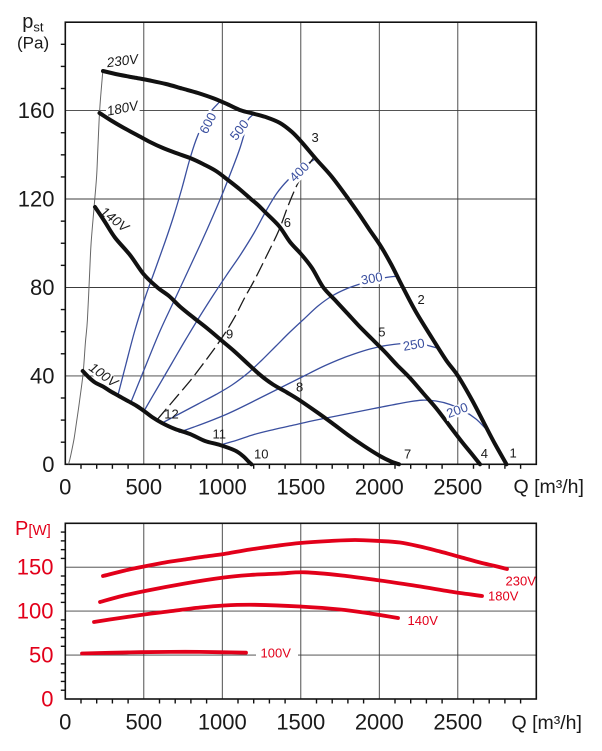 This screenshot has height=751, width=602. Describe the element at coordinates (33, 529) in the screenshot. I see `svg-text: P[W]` at that location.